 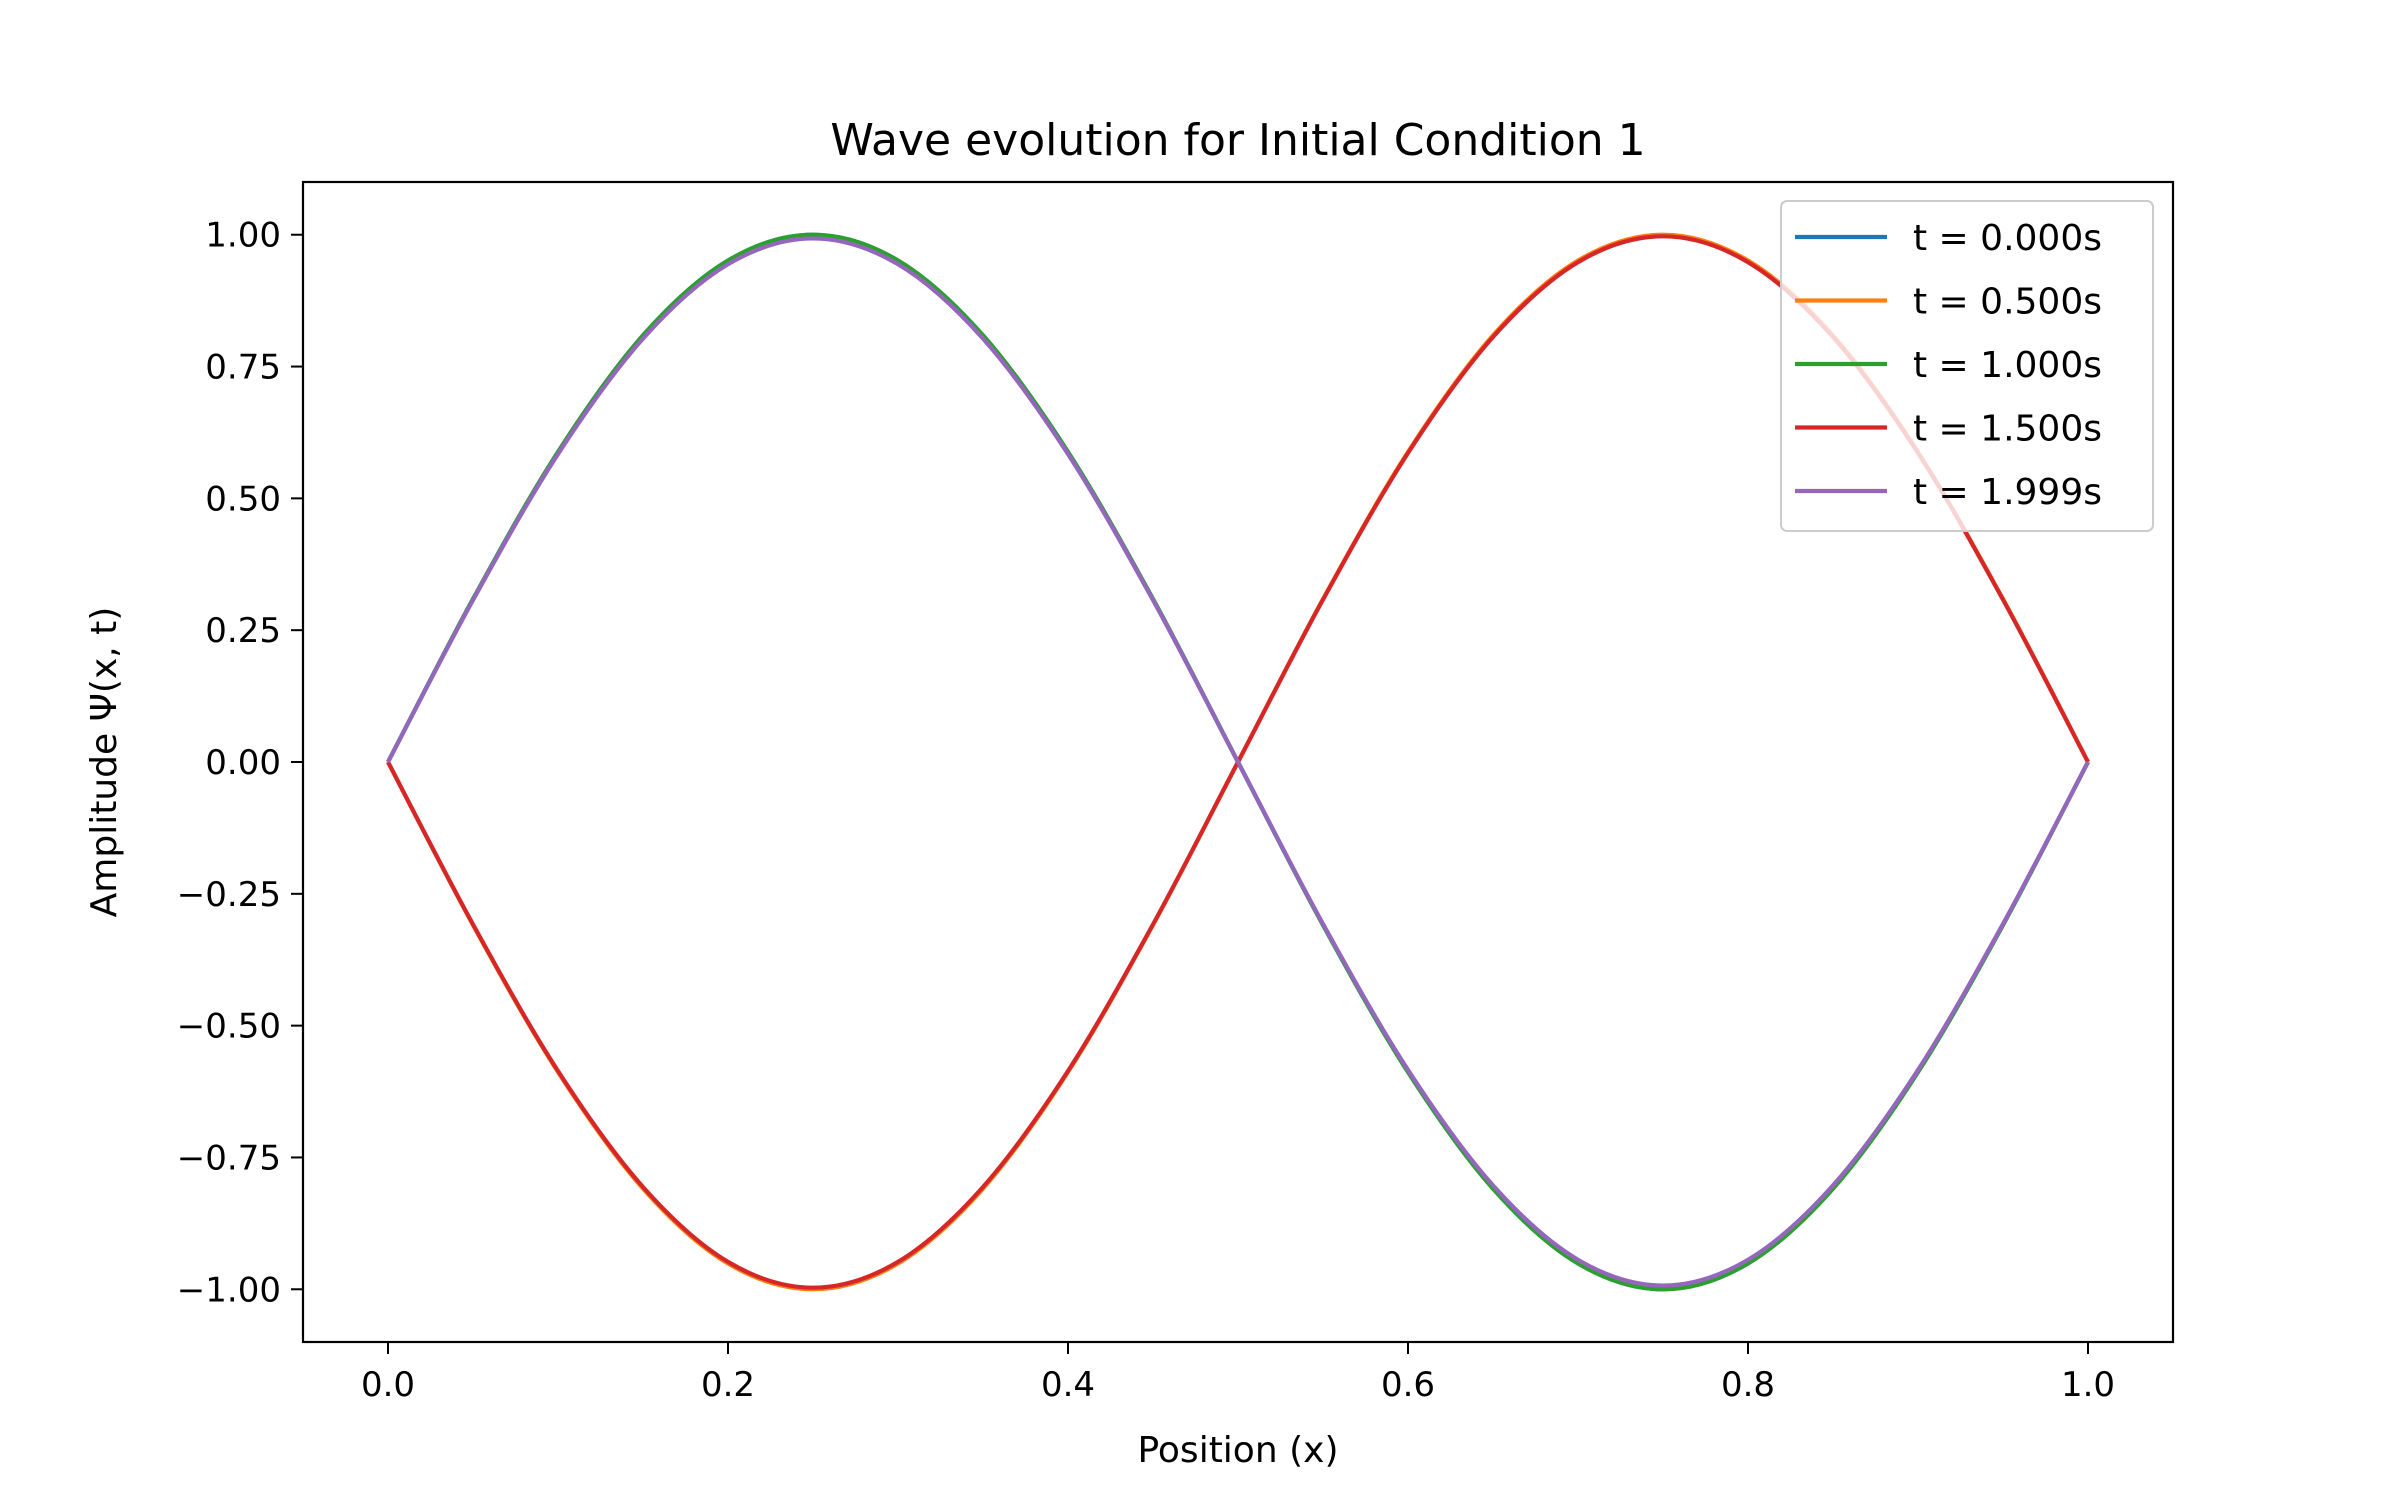 I want to click on y-axis-label: Amplitude Ψ(x, t), so click(x=104, y=762).